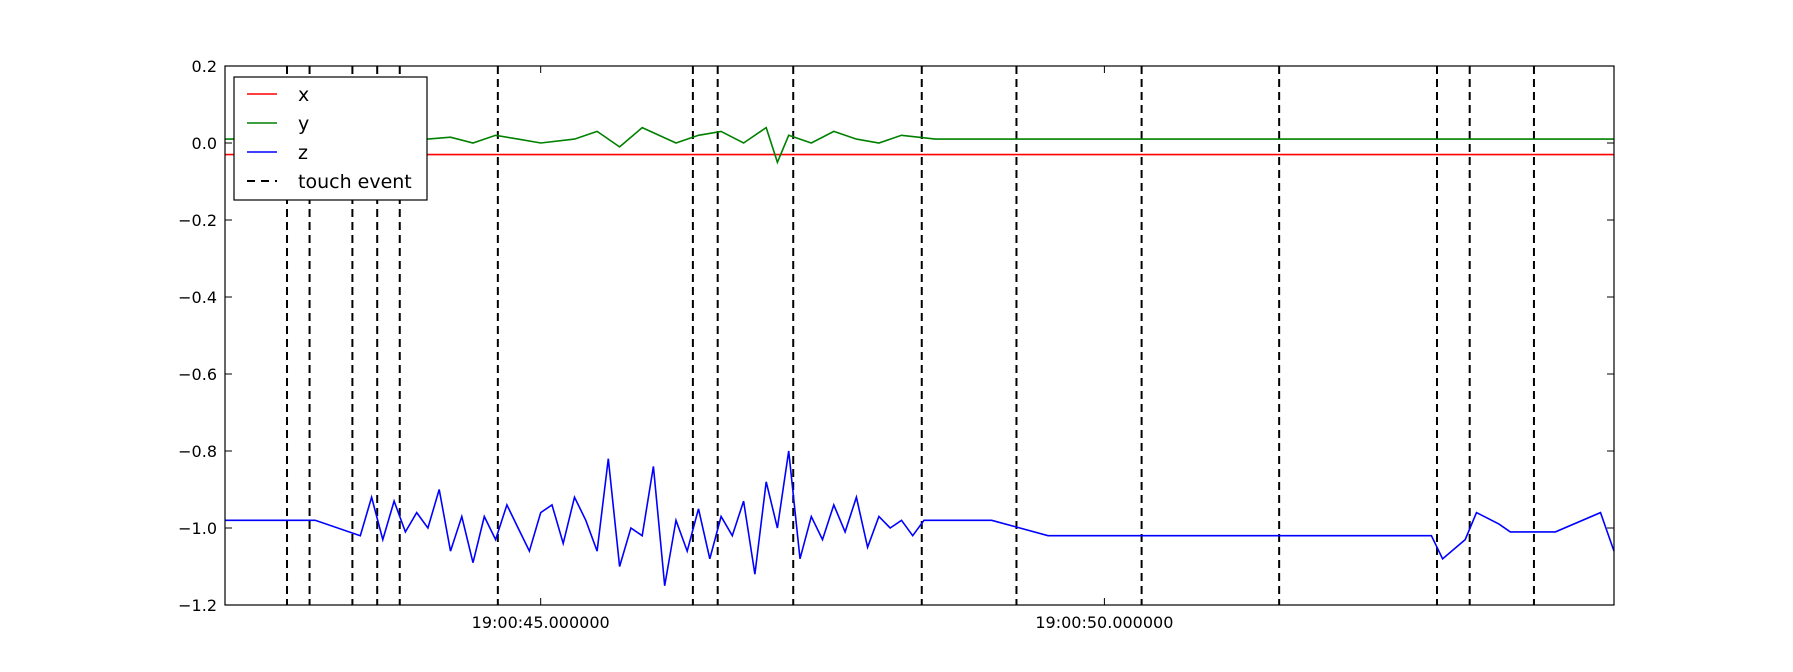 This screenshot has height=672, width=1793. What do you see at coordinates (204, 143) in the screenshot?
I see `y-tick-label: 0.0` at bounding box center [204, 143].